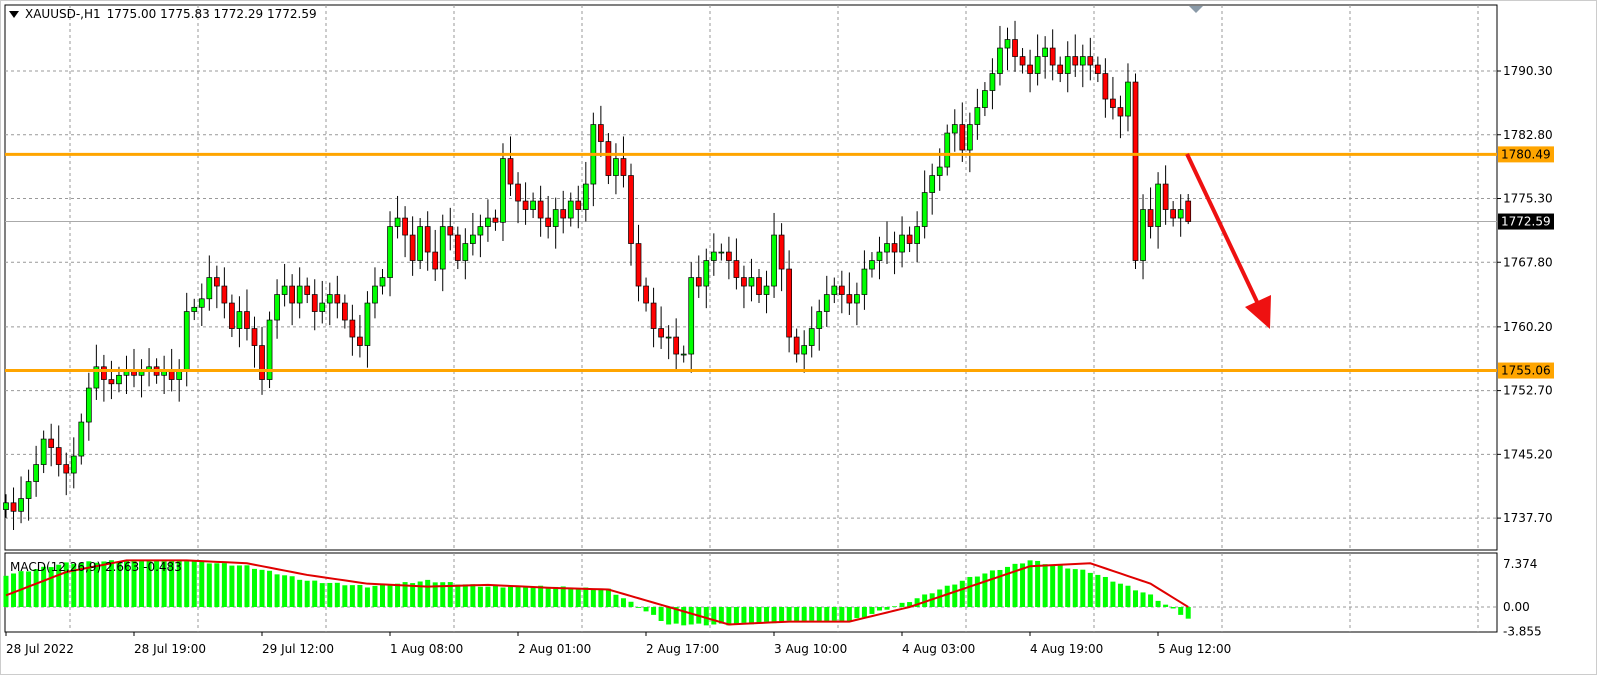 The width and height of the screenshot is (1597, 676). I want to click on dropdown-triangle-icon, so click(14, 14).